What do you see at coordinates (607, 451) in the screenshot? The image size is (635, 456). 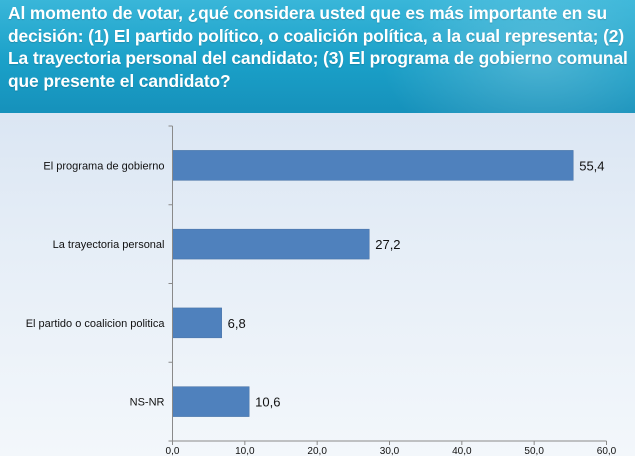 I see `x-tick-label: 60,0` at bounding box center [607, 451].